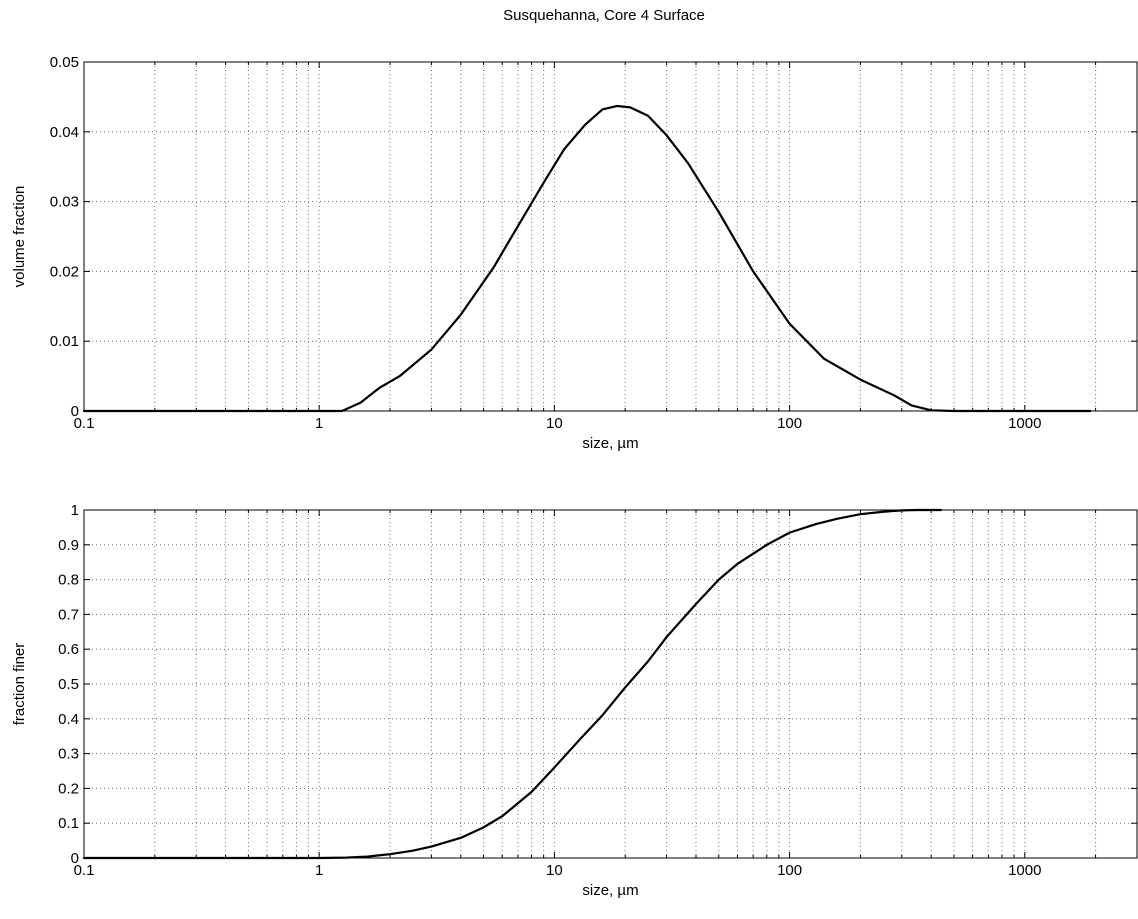  I want to click on fraction-finer-xlabel: size, µm, so click(610, 890).